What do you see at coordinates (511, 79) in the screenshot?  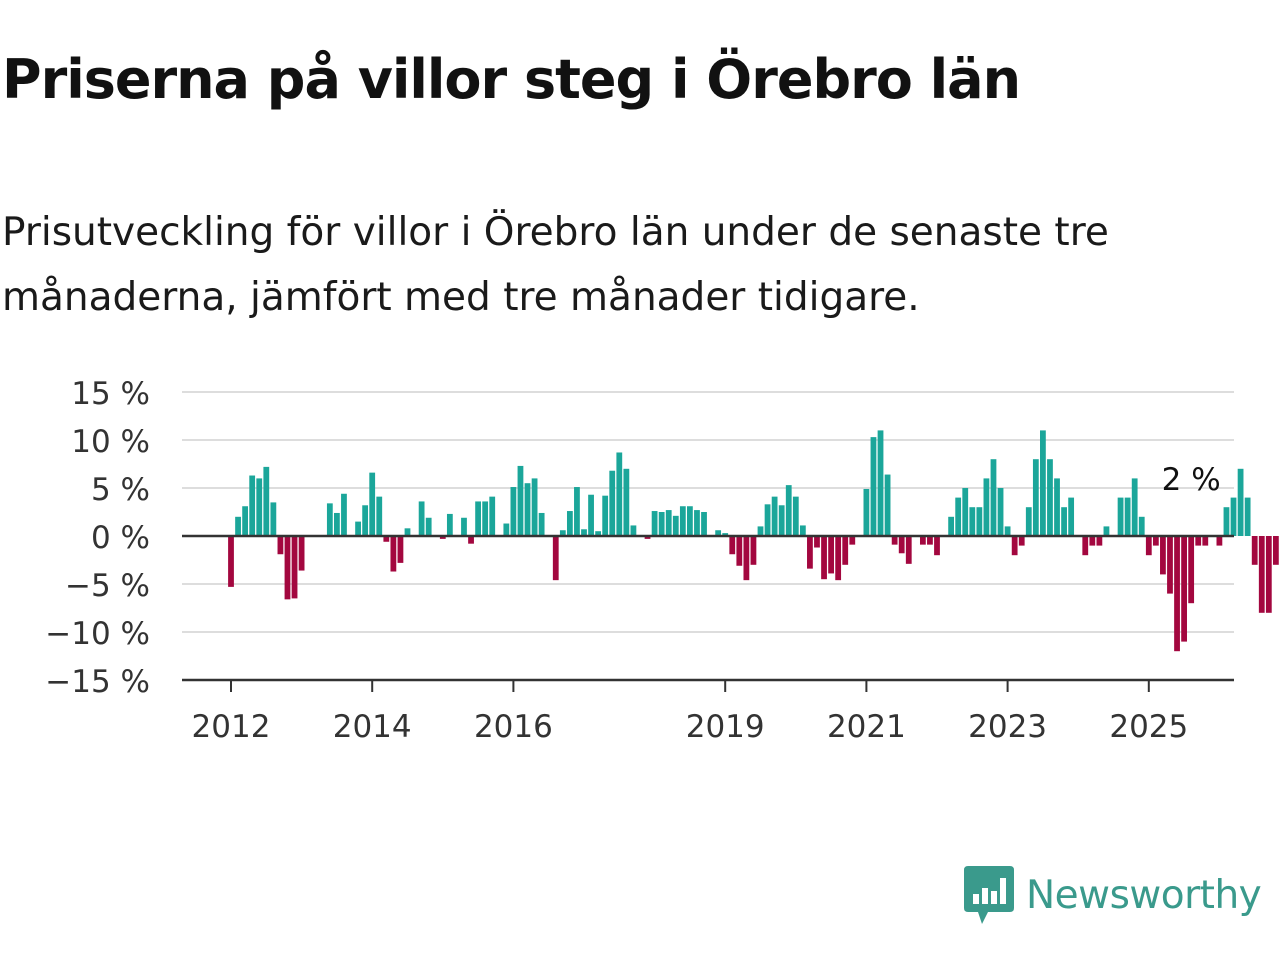 I see `chart-title: Priserna på villor steg i Örebro län` at bounding box center [511, 79].